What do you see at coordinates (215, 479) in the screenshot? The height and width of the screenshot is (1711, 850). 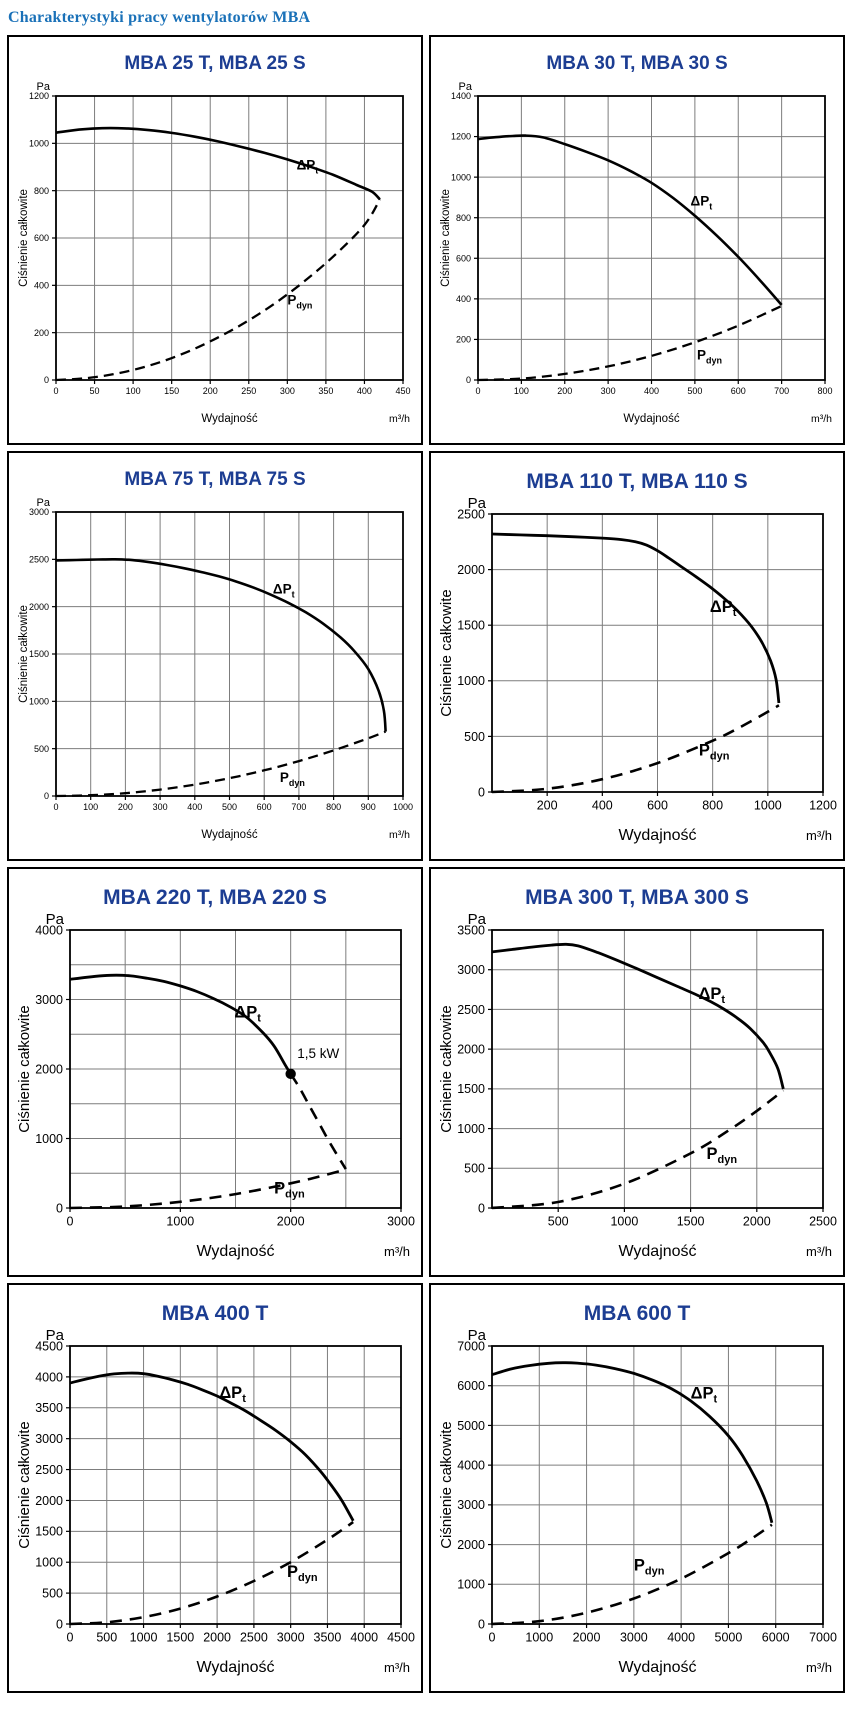 I see `chart-title: MBA 75 T, MBA 75 S` at bounding box center [215, 479].